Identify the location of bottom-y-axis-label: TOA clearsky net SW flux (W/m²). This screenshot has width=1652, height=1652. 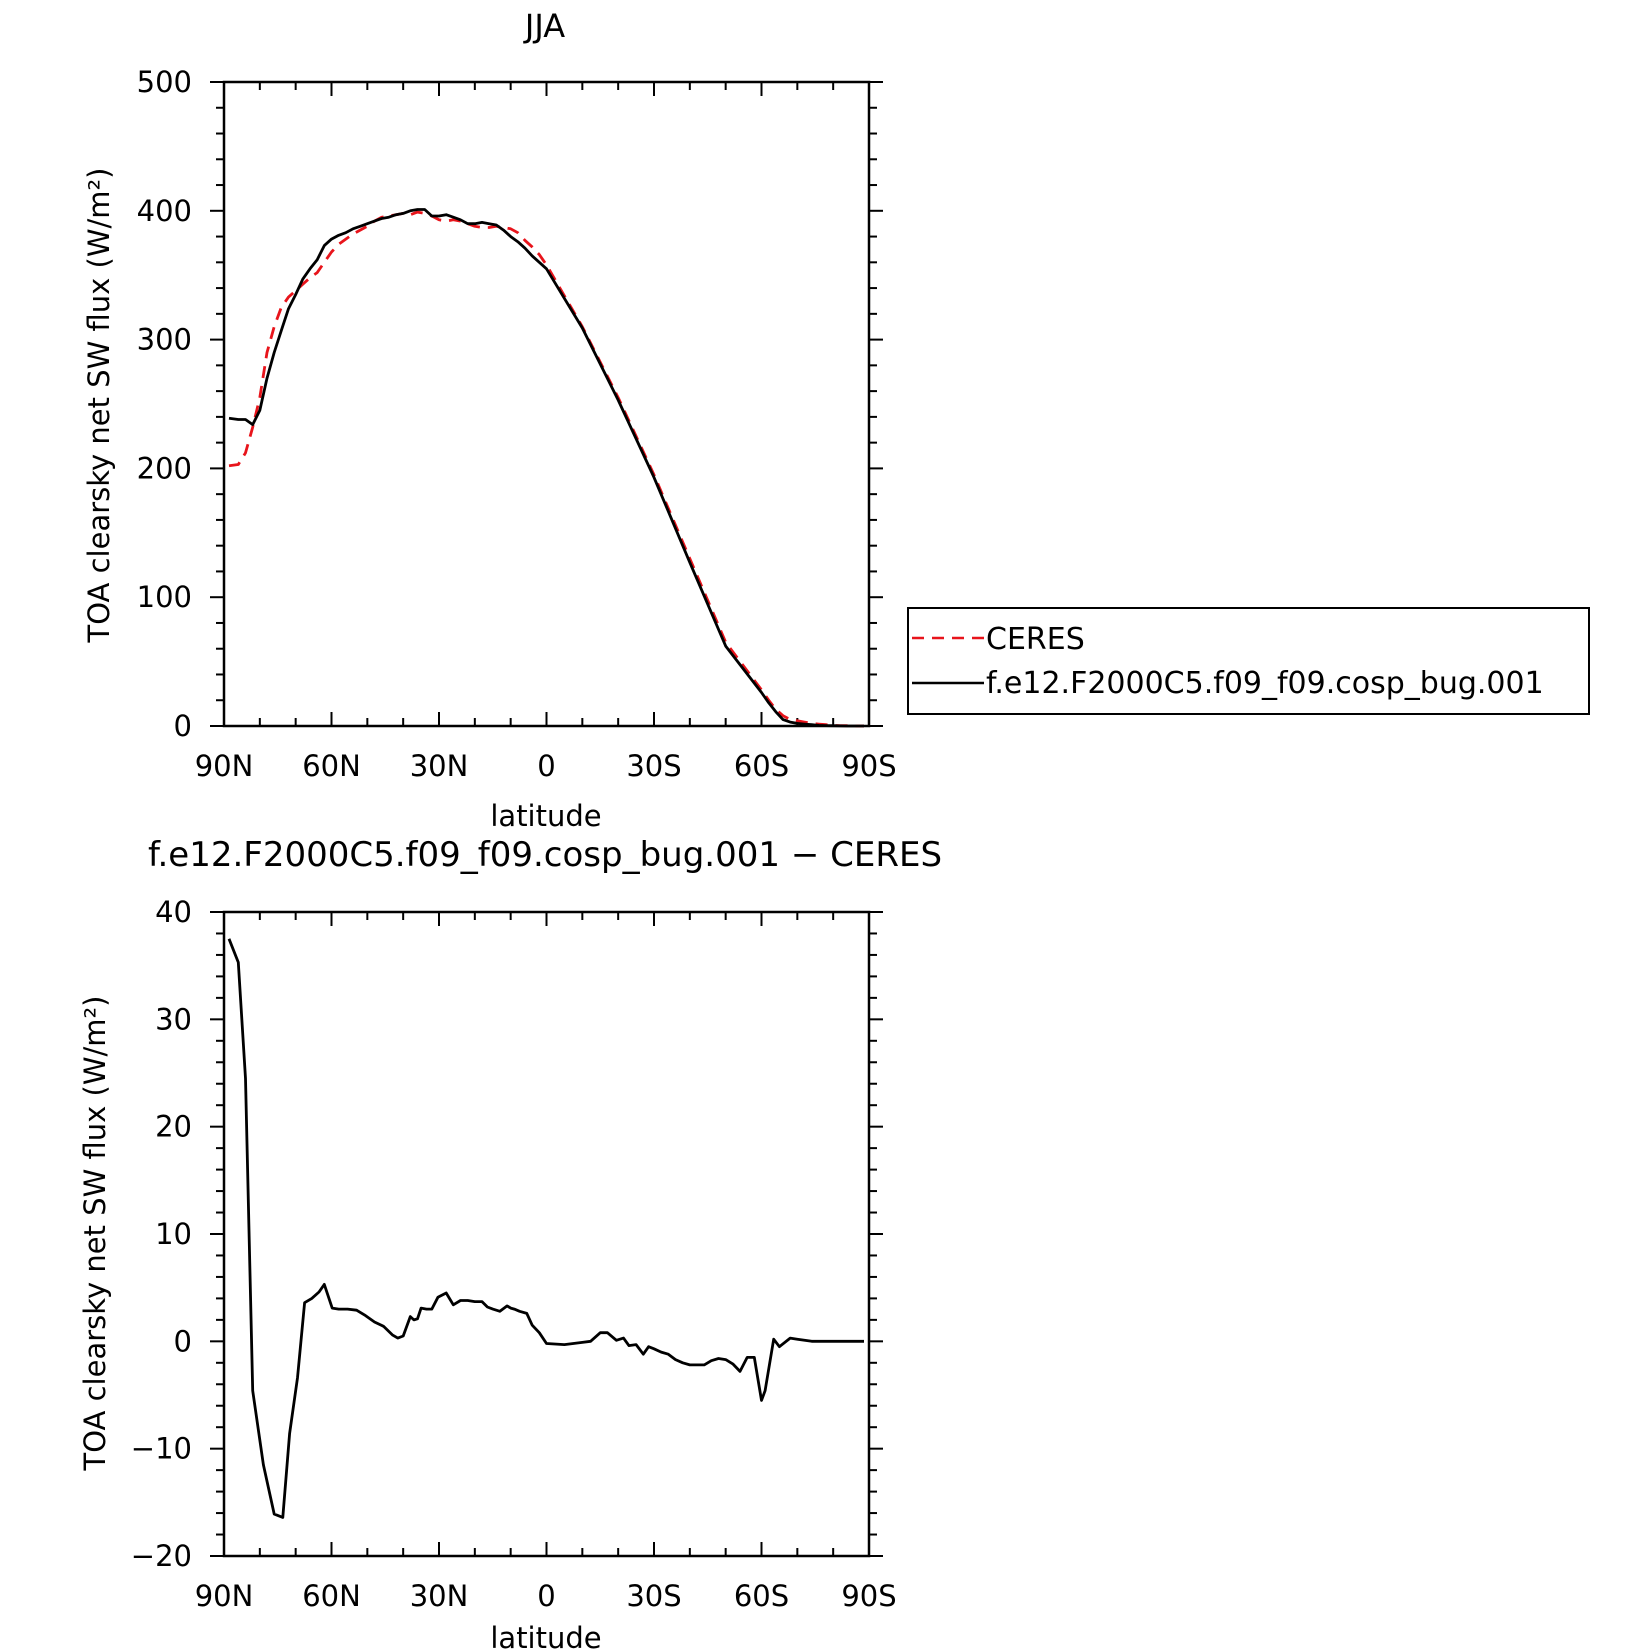
(95, 1234).